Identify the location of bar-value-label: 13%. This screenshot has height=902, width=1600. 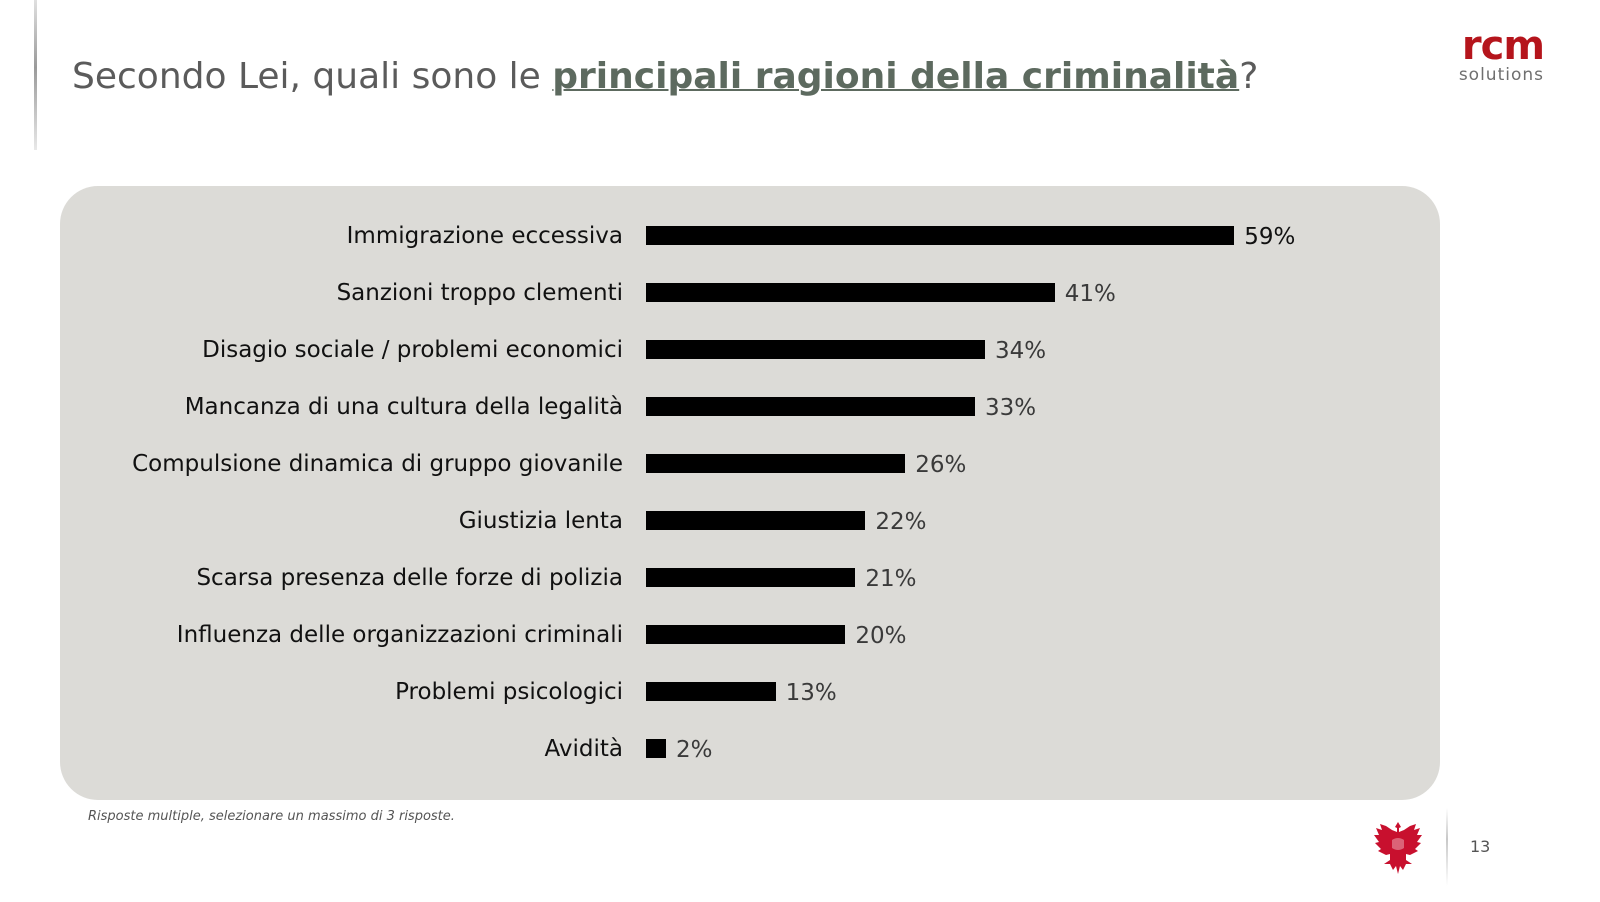
(811, 693).